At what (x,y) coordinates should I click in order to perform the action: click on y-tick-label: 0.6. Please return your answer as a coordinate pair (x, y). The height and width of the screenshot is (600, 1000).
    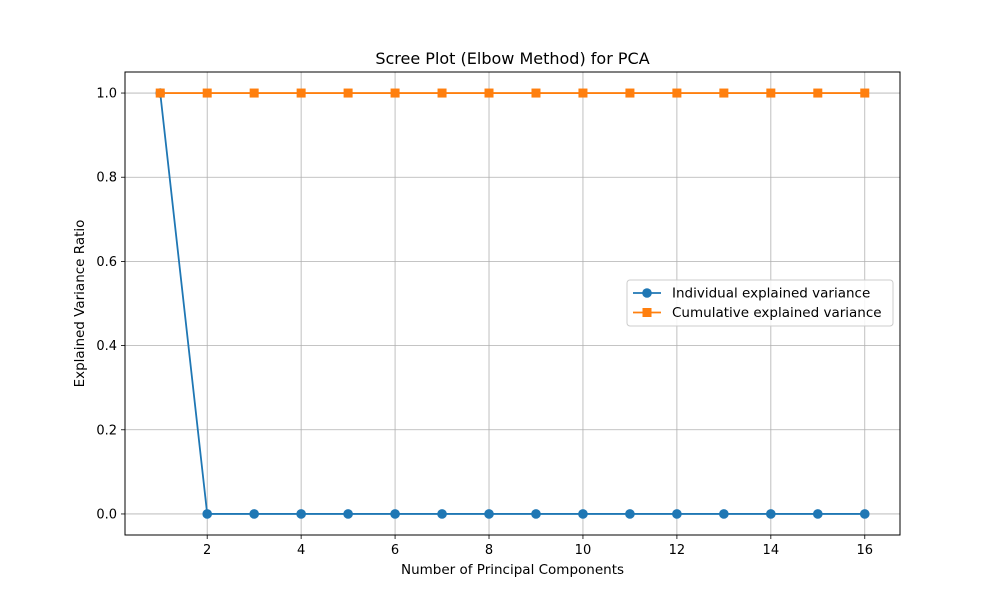
    Looking at the image, I should click on (106, 262).